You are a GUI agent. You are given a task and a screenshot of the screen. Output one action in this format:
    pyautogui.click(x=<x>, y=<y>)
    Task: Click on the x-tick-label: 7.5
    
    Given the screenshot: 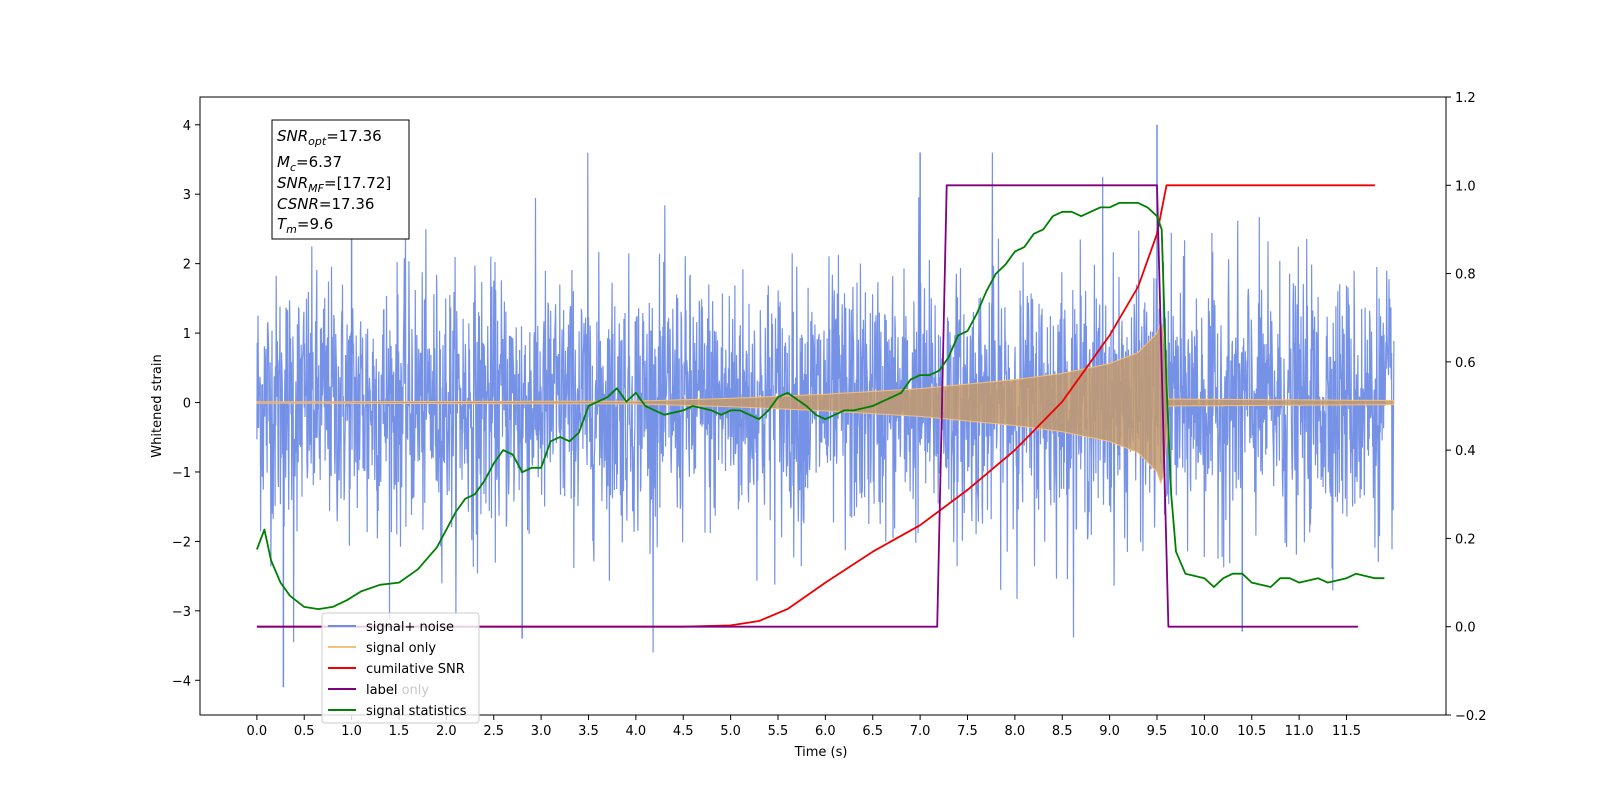 What is the action you would take?
    pyautogui.click(x=967, y=731)
    